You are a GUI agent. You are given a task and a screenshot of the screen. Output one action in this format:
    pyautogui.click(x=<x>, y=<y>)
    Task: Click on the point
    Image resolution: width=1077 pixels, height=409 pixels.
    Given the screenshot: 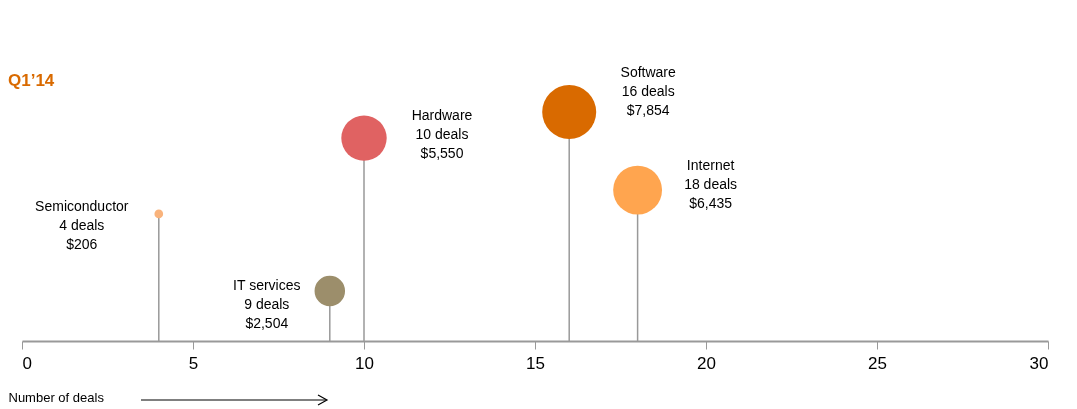 What is the action you would take?
    pyautogui.click(x=364, y=138)
    